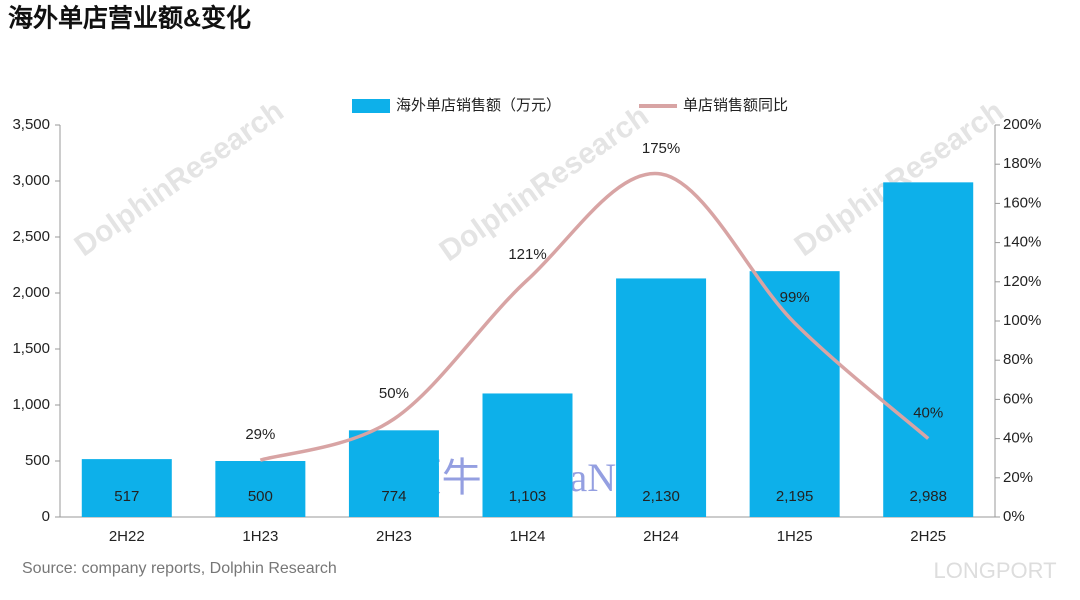 The height and width of the screenshot is (600, 1080). I want to click on line-label: 175%, so click(661, 148).